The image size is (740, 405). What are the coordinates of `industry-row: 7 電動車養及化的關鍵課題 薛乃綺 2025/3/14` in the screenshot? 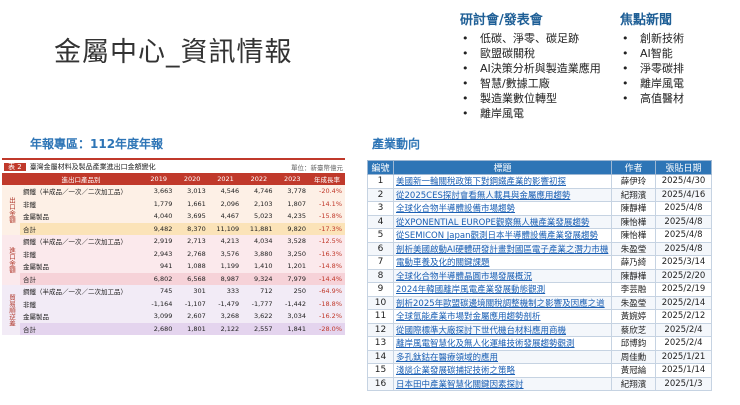 It's located at (539, 262).